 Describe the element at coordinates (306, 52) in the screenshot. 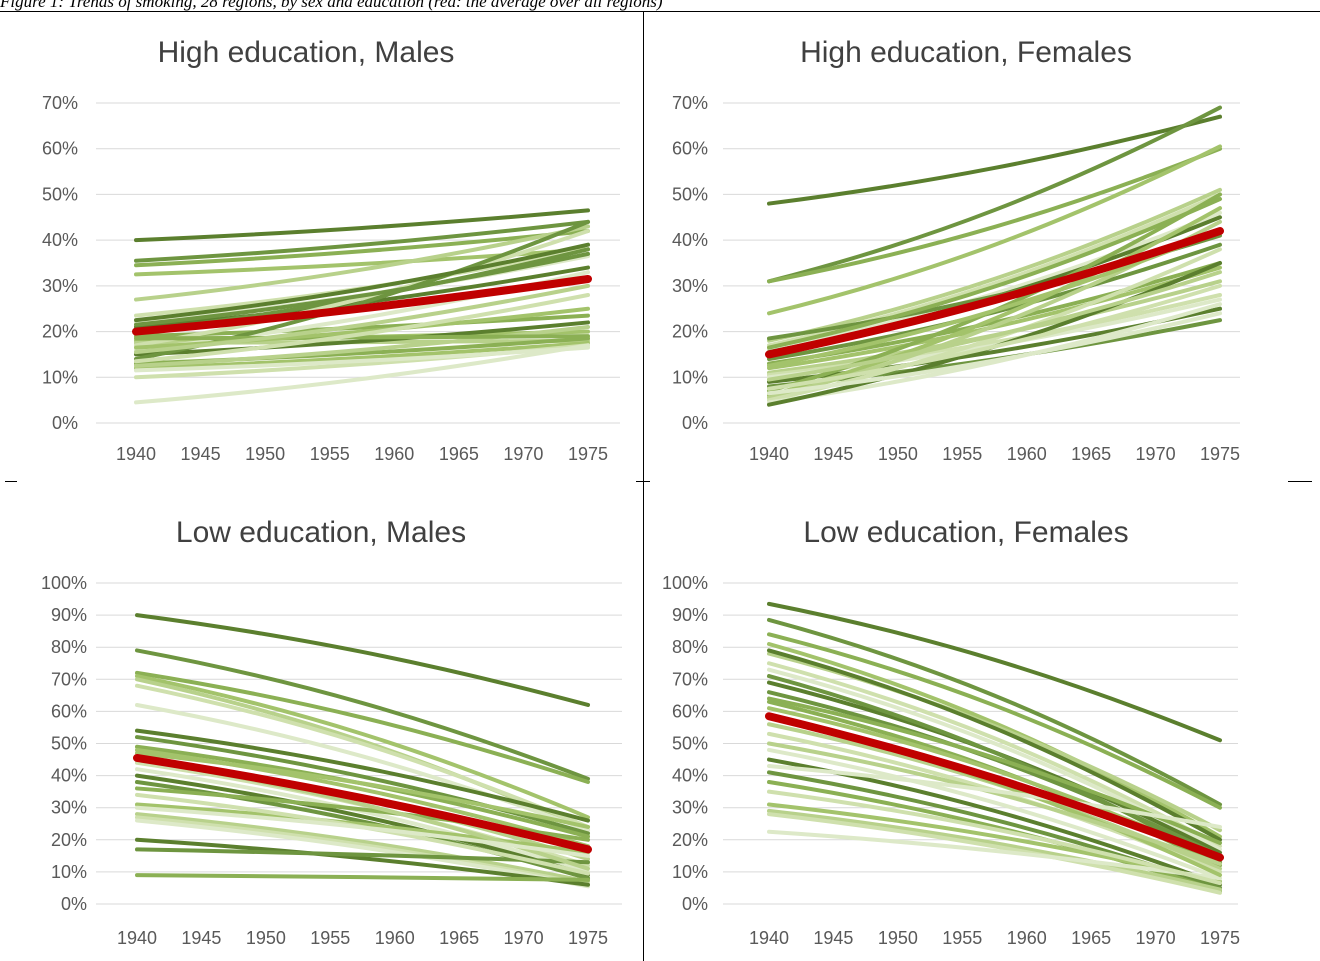

I see `chart-title: High education, Males` at that location.